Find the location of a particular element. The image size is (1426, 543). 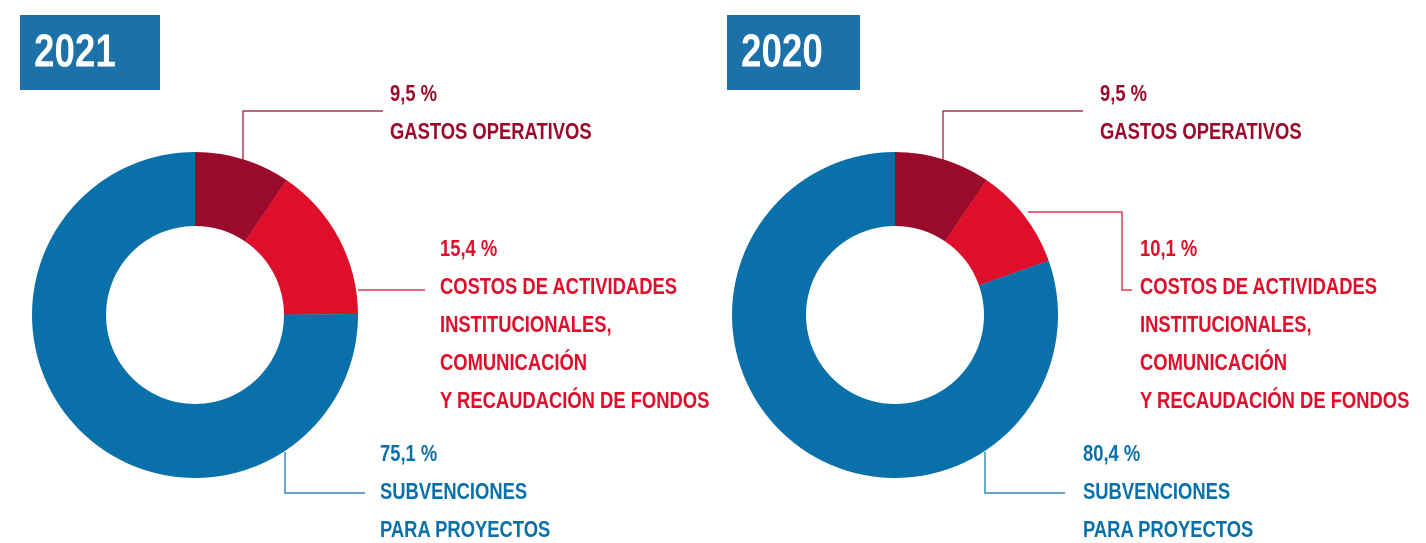

value-label: 15,4 % is located at coordinates (468, 248).